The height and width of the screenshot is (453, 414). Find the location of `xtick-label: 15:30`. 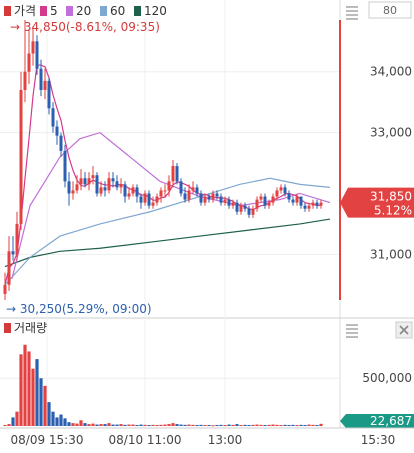

xtick-label: 15:30 is located at coordinates (378, 440).